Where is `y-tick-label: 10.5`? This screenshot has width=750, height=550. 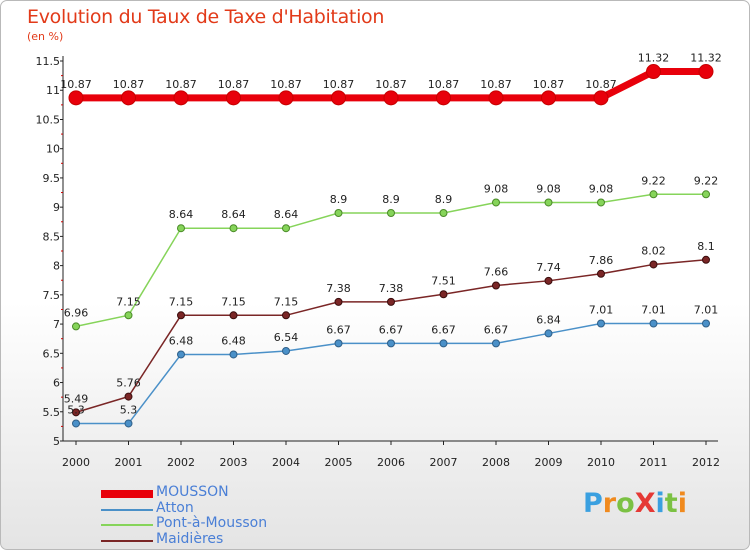 y-tick-label: 10.5 is located at coordinates (48, 119).